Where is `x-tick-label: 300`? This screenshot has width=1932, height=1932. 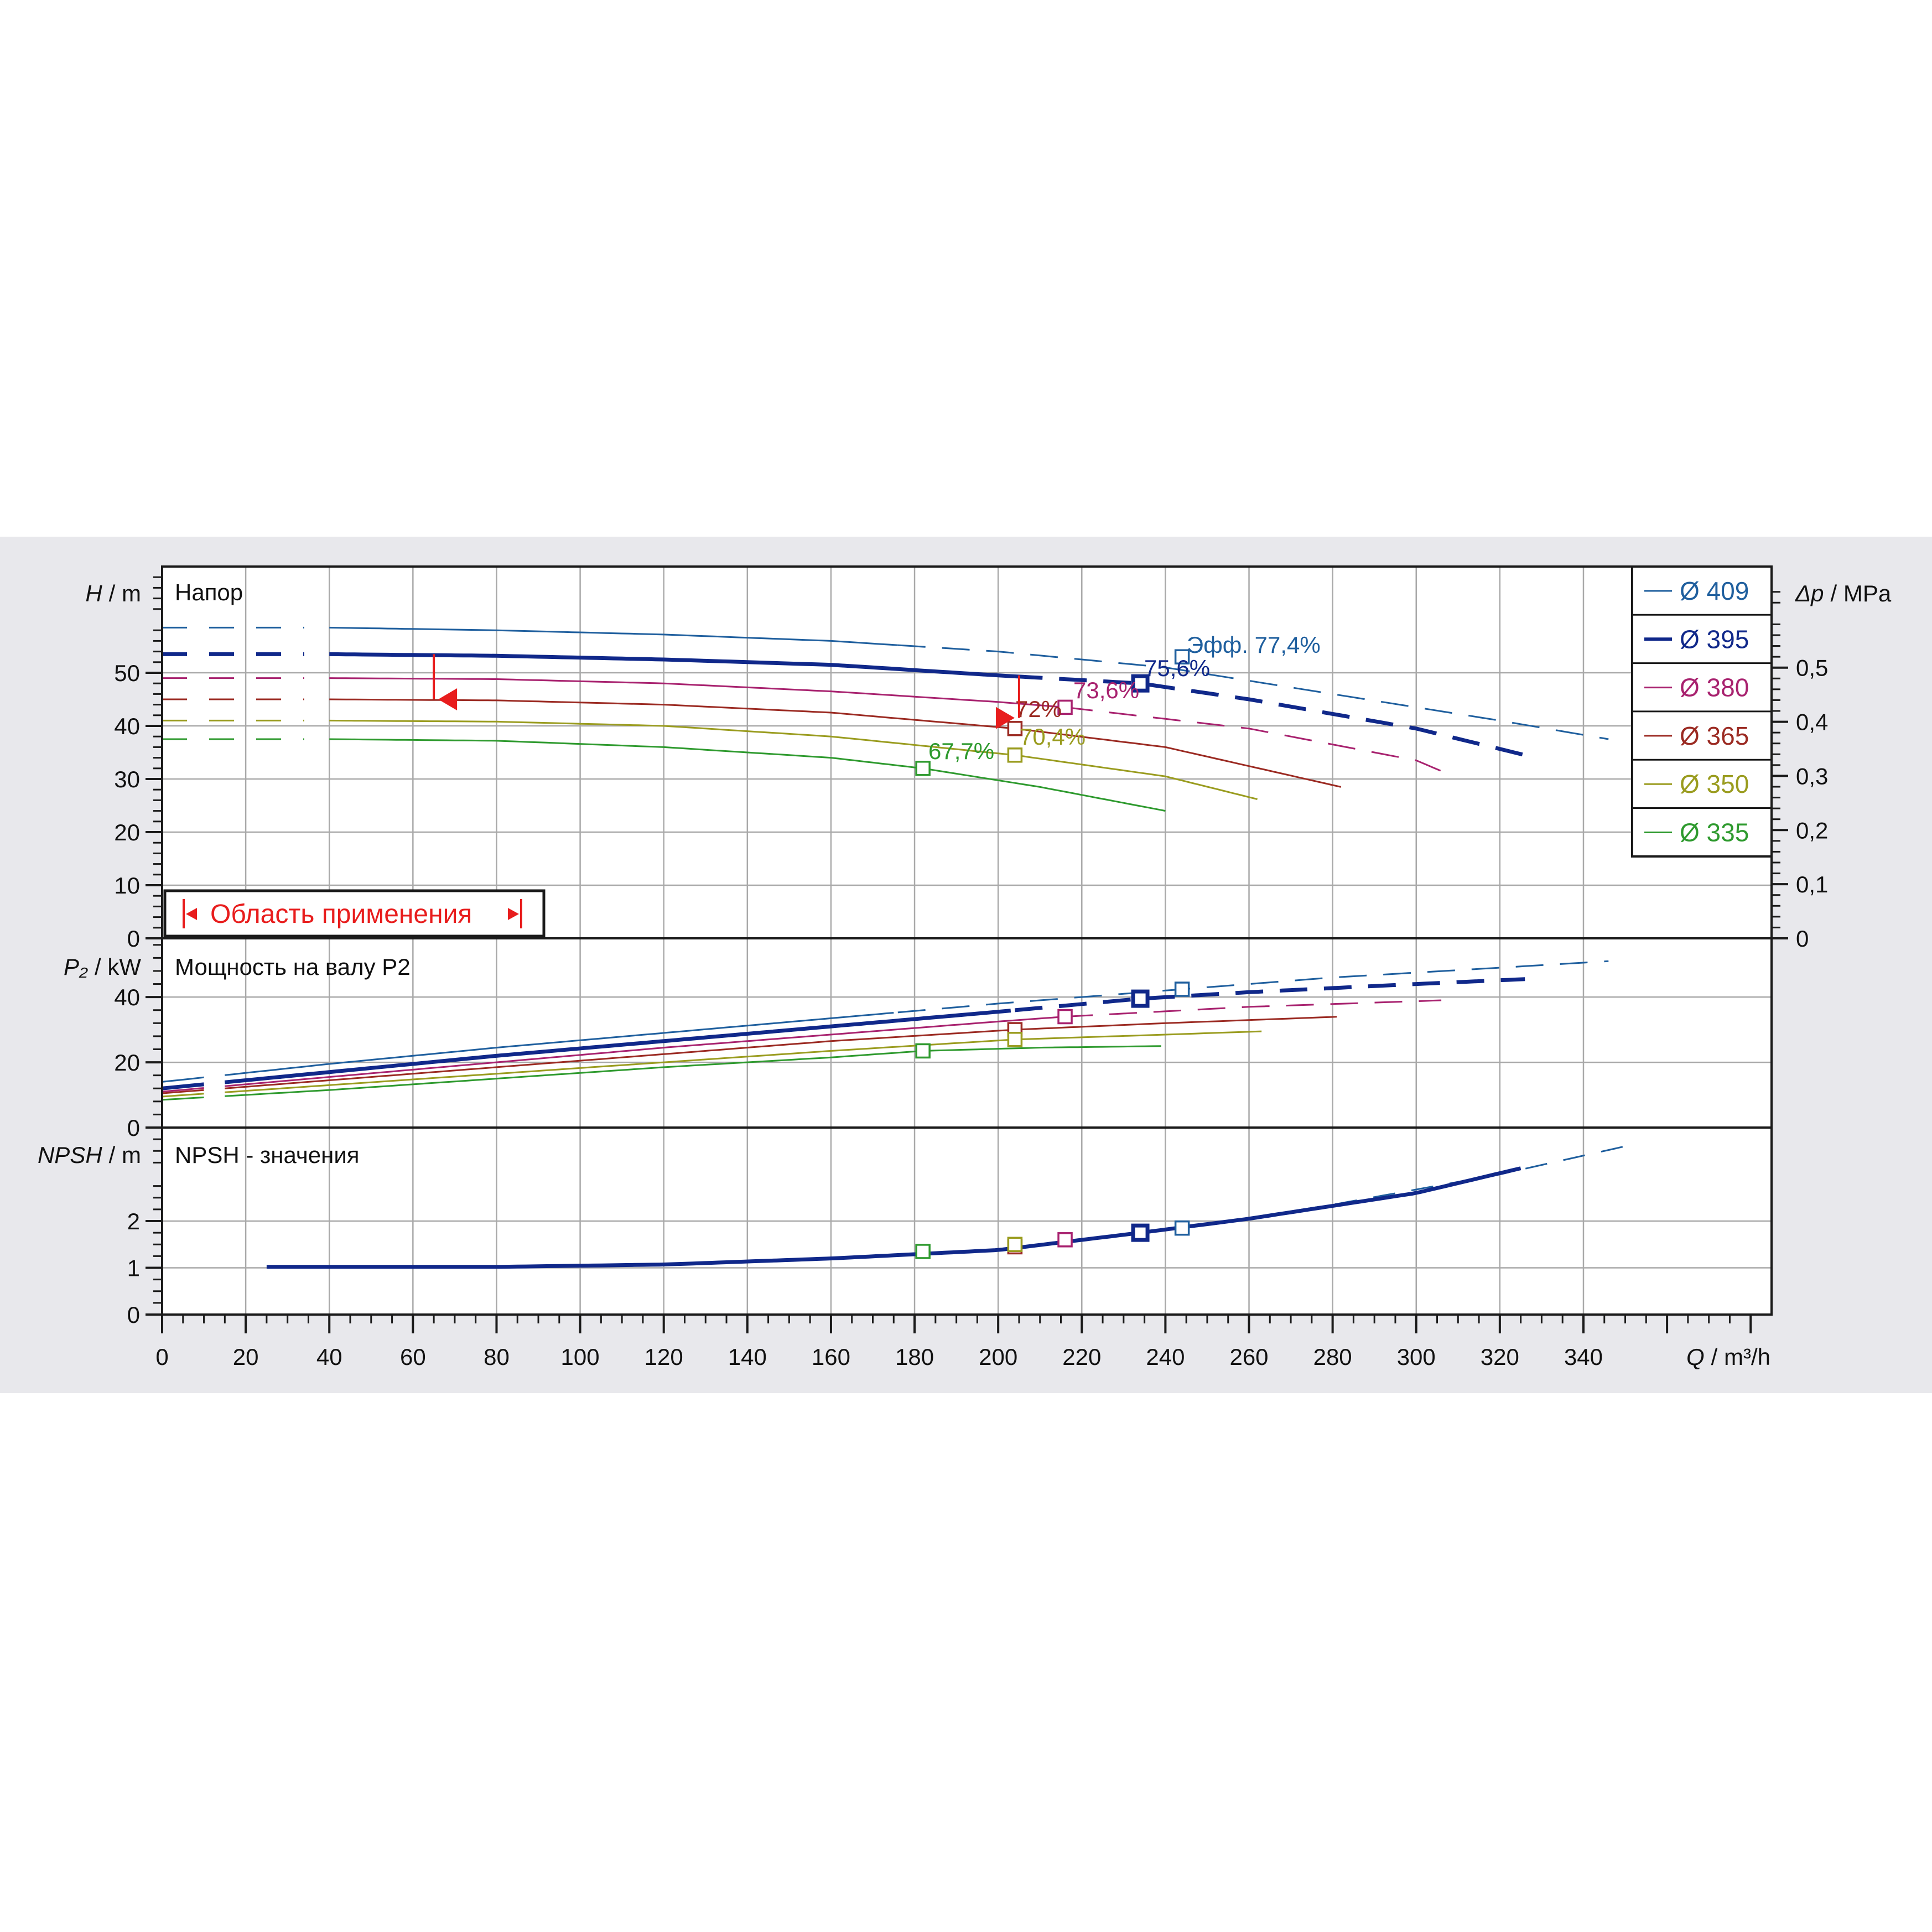
x-tick-label: 300 is located at coordinates (1416, 1357).